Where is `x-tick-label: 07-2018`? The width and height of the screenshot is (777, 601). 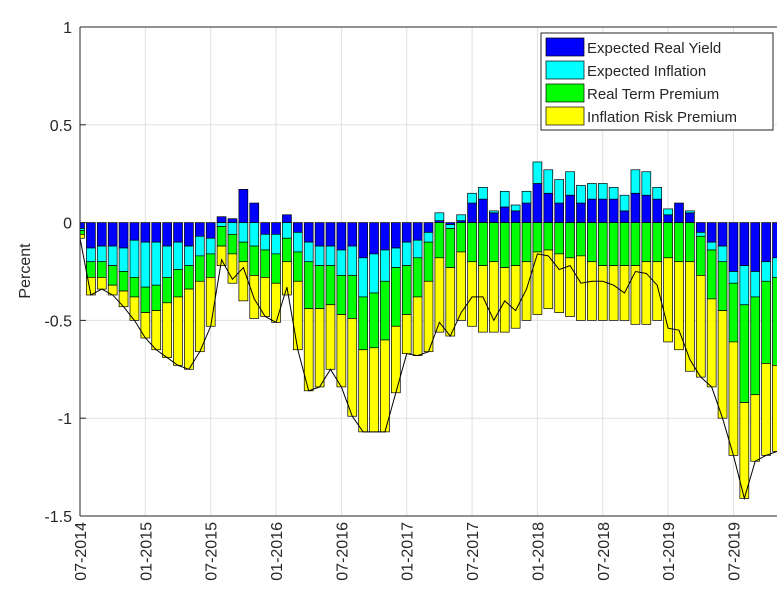
x-tick-label: 07-2018 is located at coordinates (604, 551).